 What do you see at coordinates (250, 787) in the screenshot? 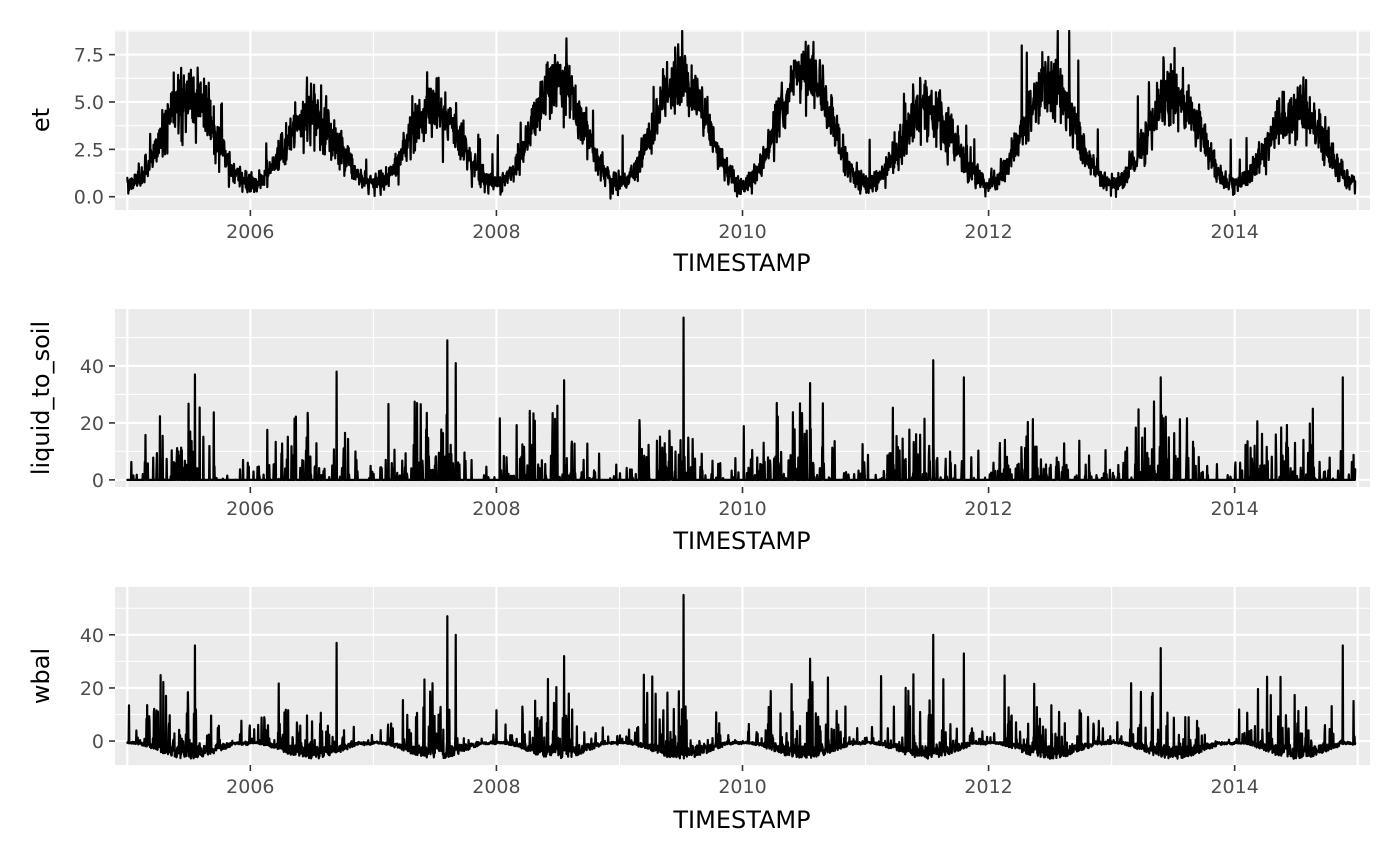
I see `wbal-x-tick-label: 2006` at bounding box center [250, 787].